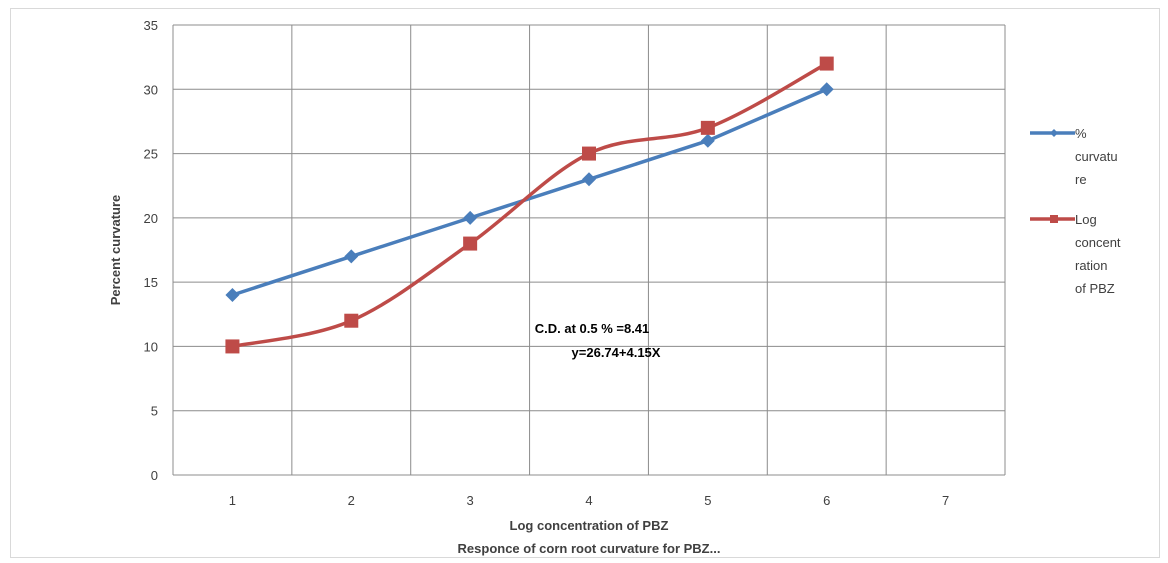 This screenshot has height=563, width=1168. What do you see at coordinates (151, 154) in the screenshot?
I see `y-tick-label: 25` at bounding box center [151, 154].